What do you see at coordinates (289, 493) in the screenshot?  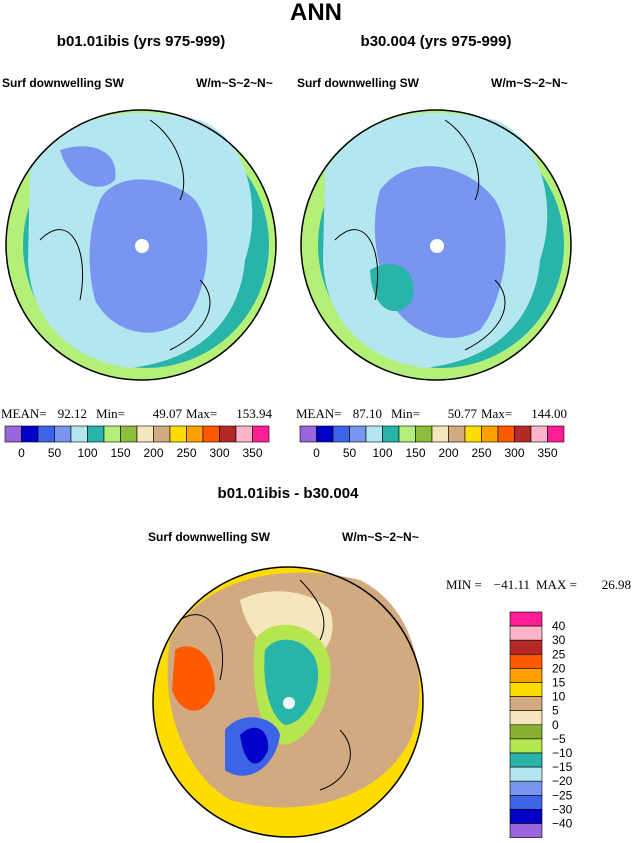 I see `panel-title: b01.01ibis - b30.004` at bounding box center [289, 493].